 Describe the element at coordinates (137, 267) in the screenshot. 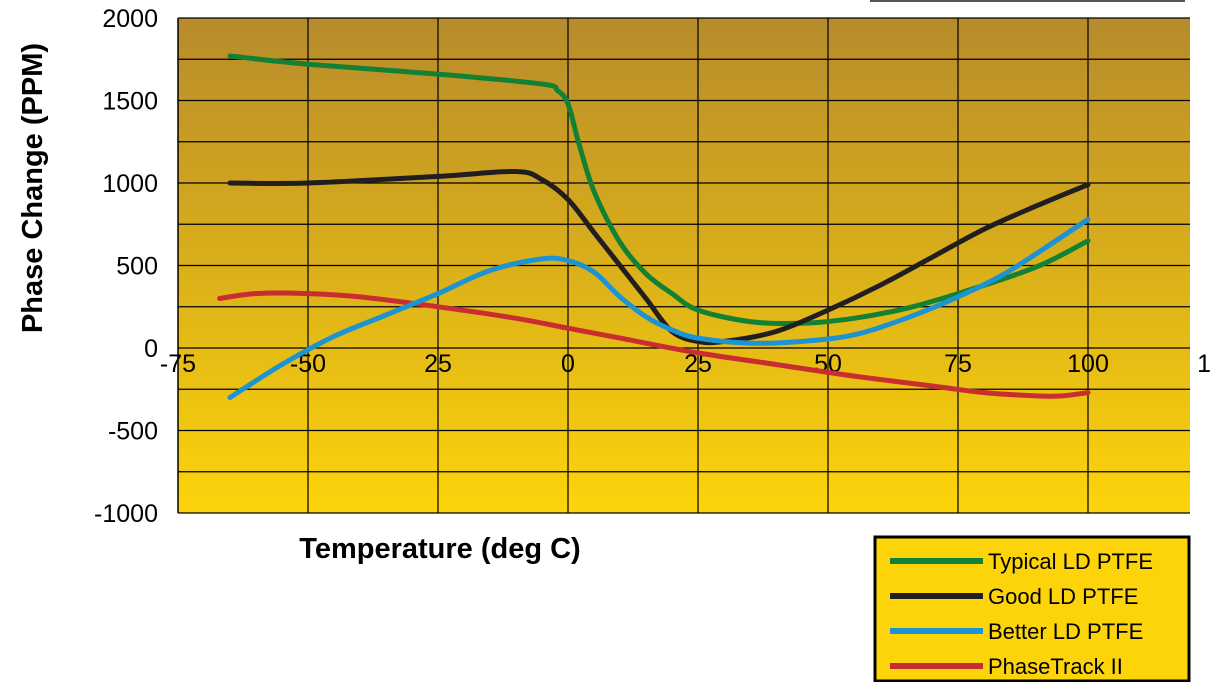

I see `y-tick-label: 500` at that location.